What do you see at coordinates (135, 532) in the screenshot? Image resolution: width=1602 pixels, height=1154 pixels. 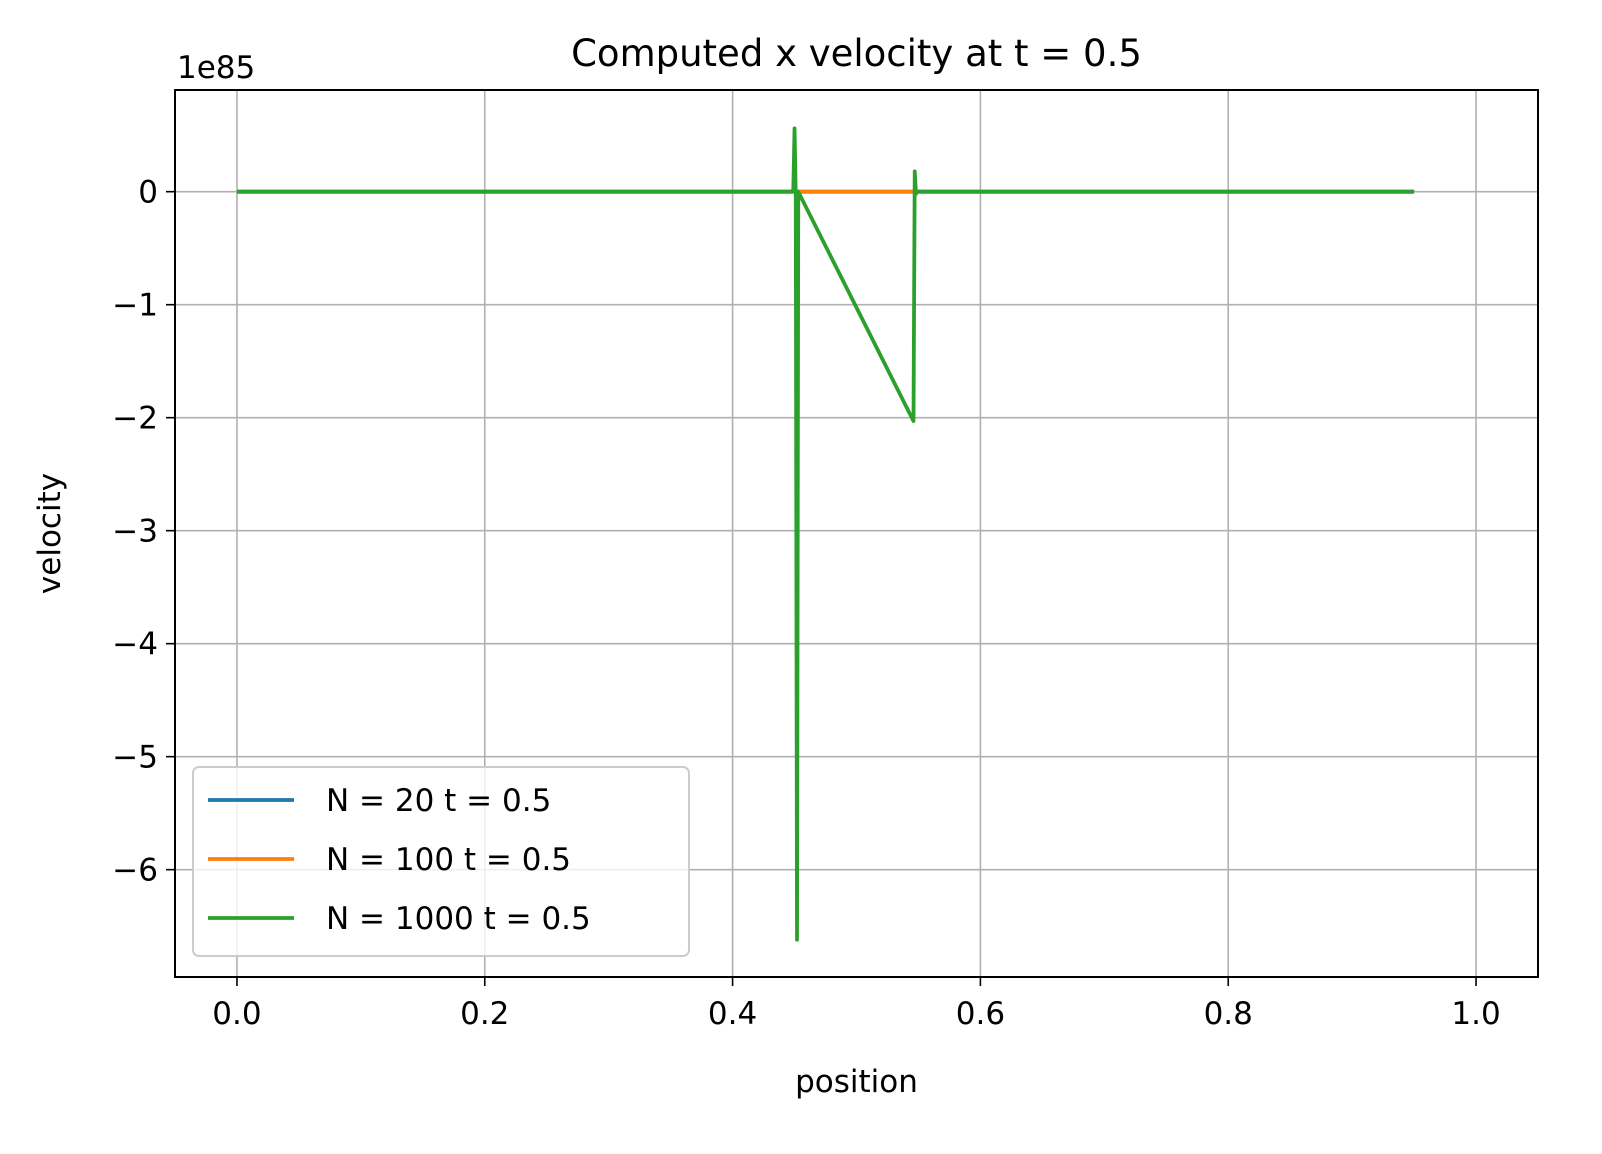 I see `y-tick-label: −3` at bounding box center [135, 532].